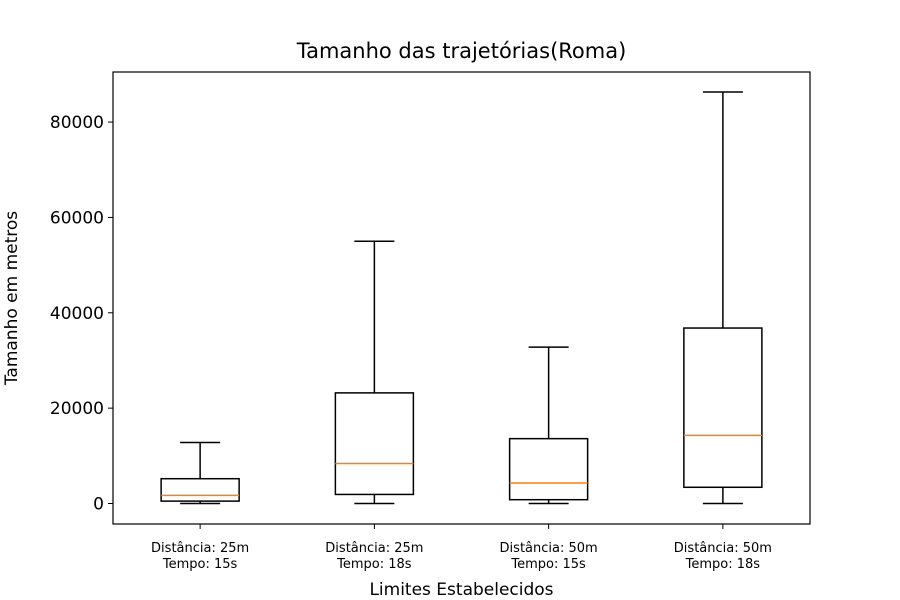 This screenshot has height=600, width=900. What do you see at coordinates (374, 556) in the screenshot?
I see `x-tick-label: Distância: 25m Tempo: 18s` at bounding box center [374, 556].